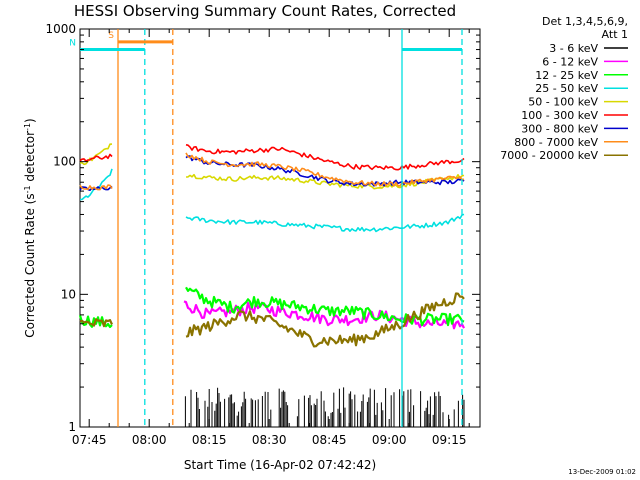  Describe the element at coordinates (559, 115) in the screenshot. I see `legend-label-100-300-kev: 100 - 300 keV` at that location.